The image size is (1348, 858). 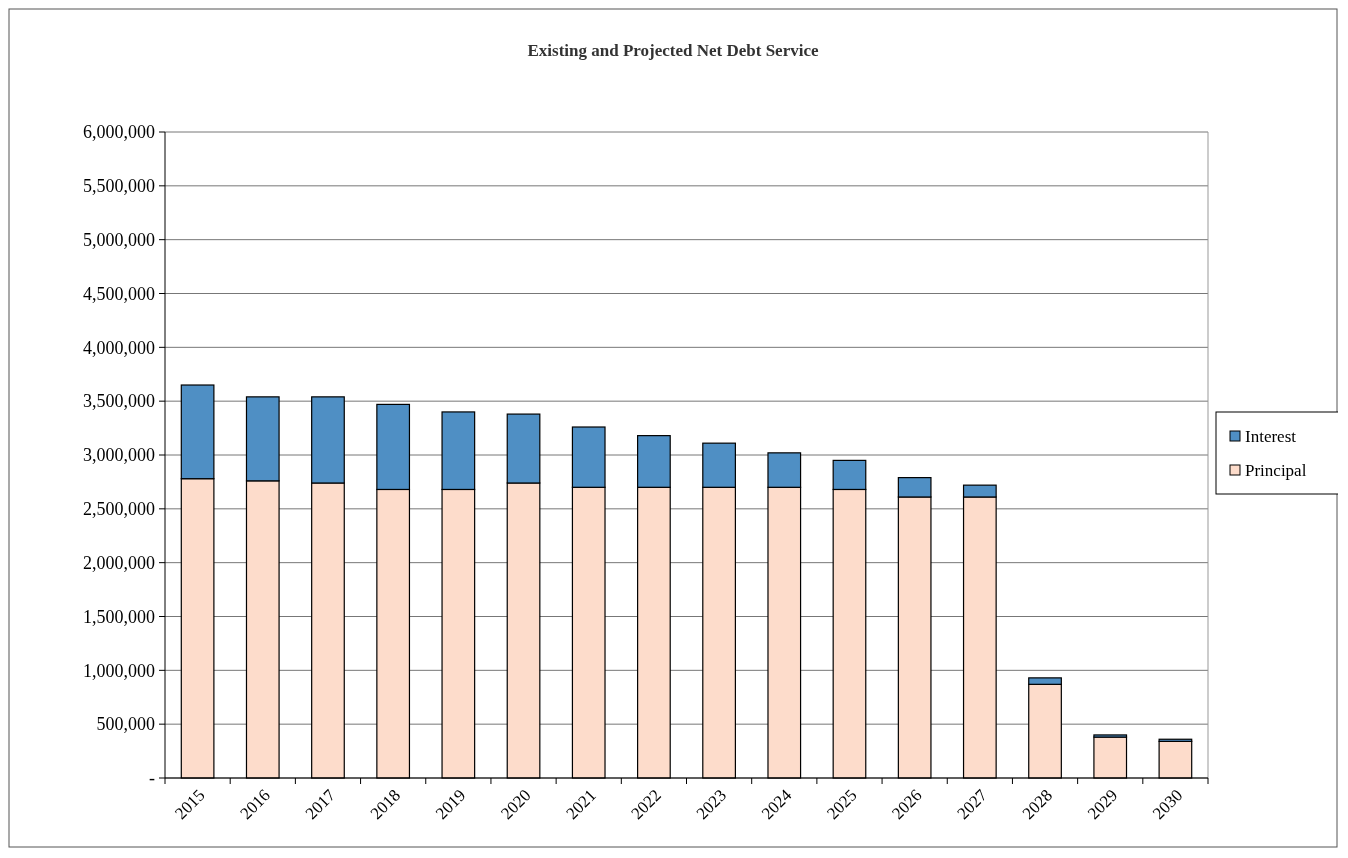 I want to click on legend-label: Principal, so click(x=1276, y=470).